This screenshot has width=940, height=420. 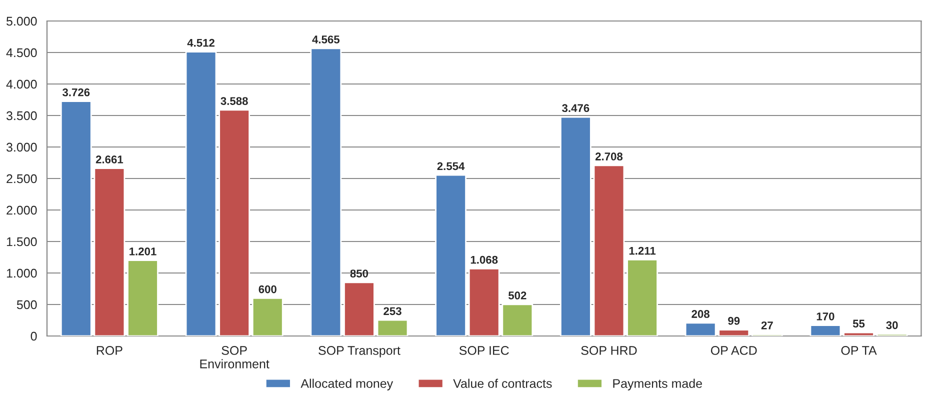 What do you see at coordinates (451, 166) in the screenshot?
I see `data-label: 2.554` at bounding box center [451, 166].